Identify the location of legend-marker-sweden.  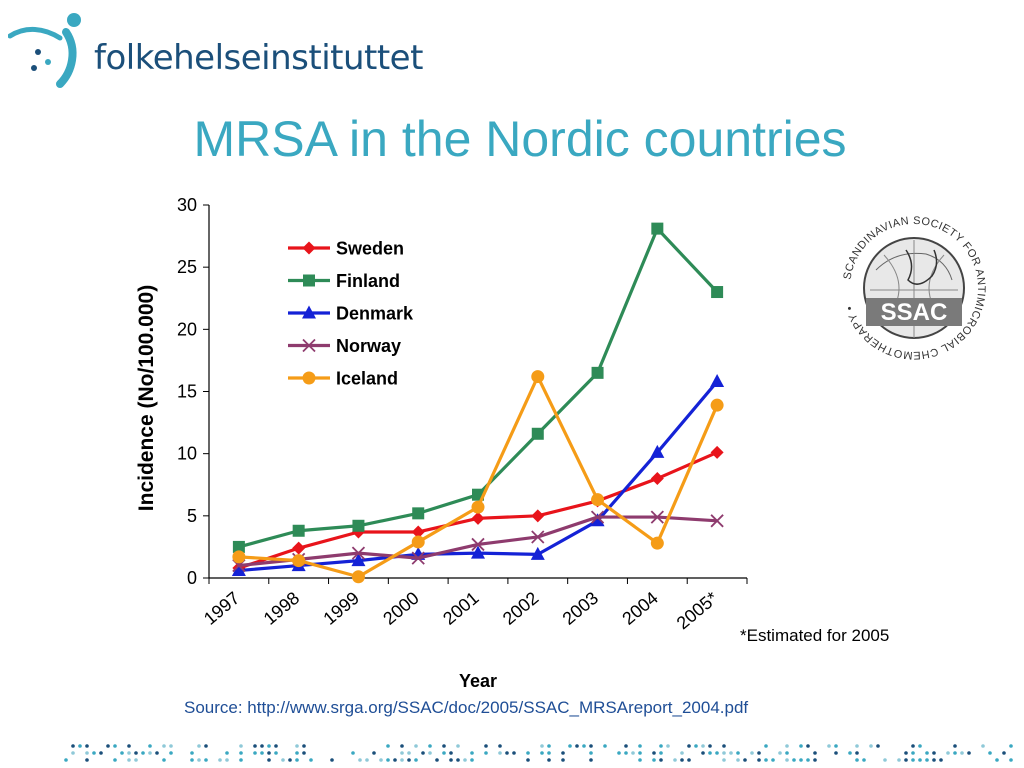
(309, 248).